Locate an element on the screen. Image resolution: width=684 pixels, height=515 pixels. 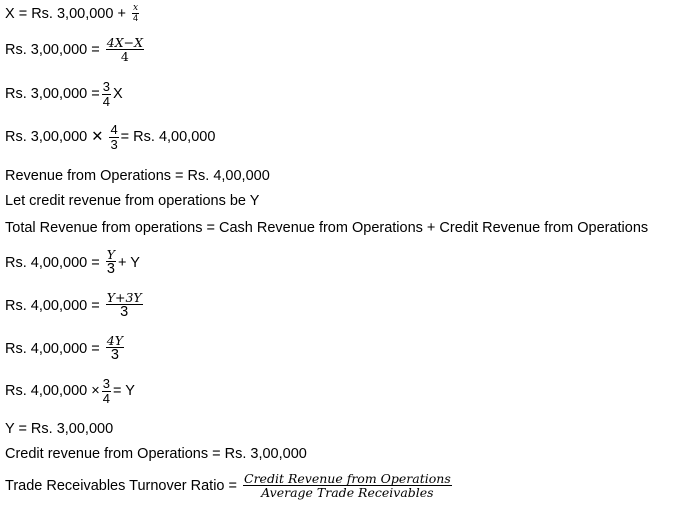
text-line: Revenue from Operations = Rs. 4,00,000 is located at coordinates (137, 176).